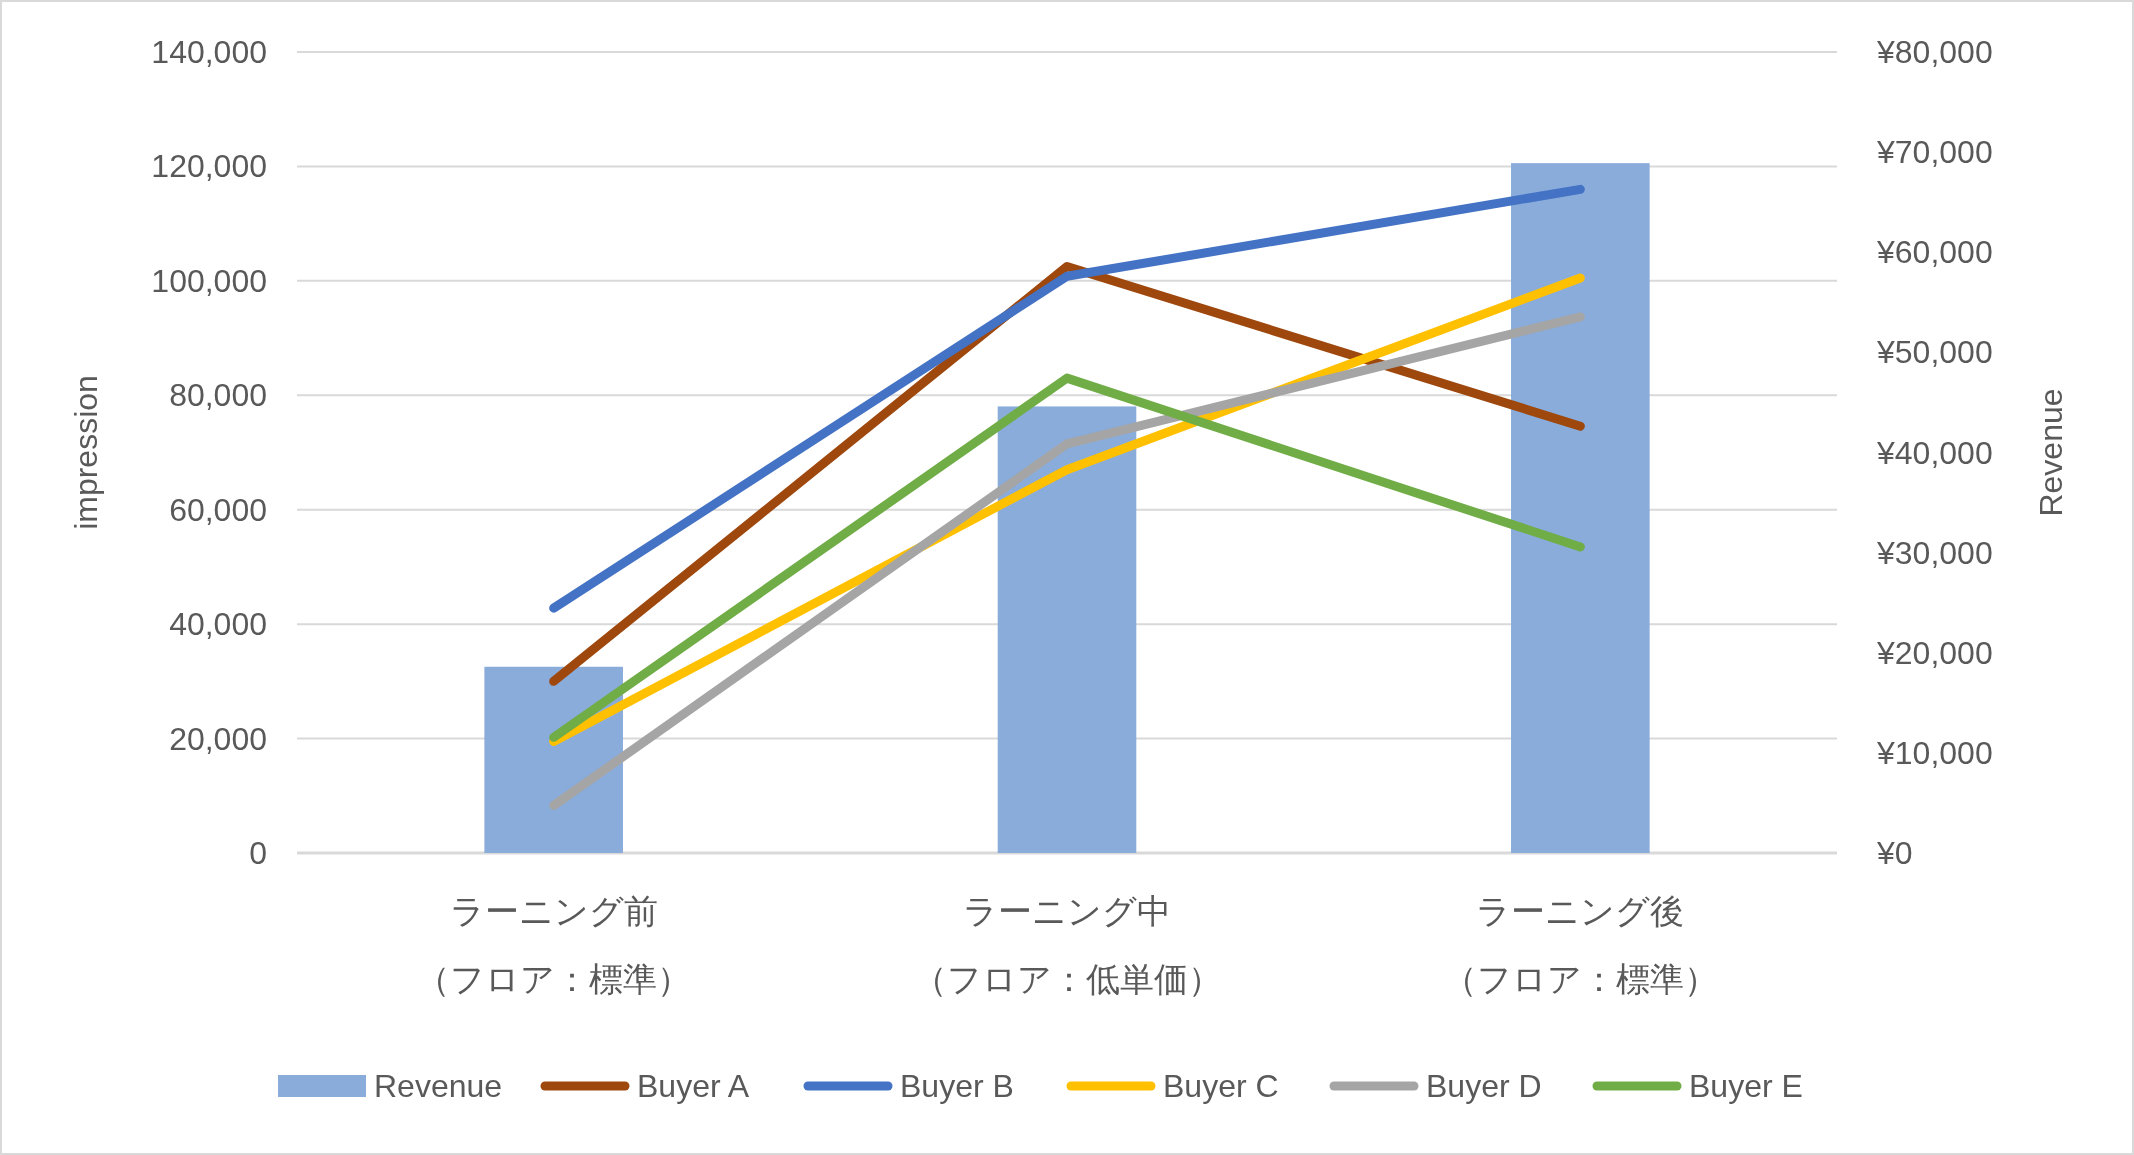 This screenshot has height=1155, width=2134. Describe the element at coordinates (693, 1086) in the screenshot. I see `legend-label: Buyer A` at that location.